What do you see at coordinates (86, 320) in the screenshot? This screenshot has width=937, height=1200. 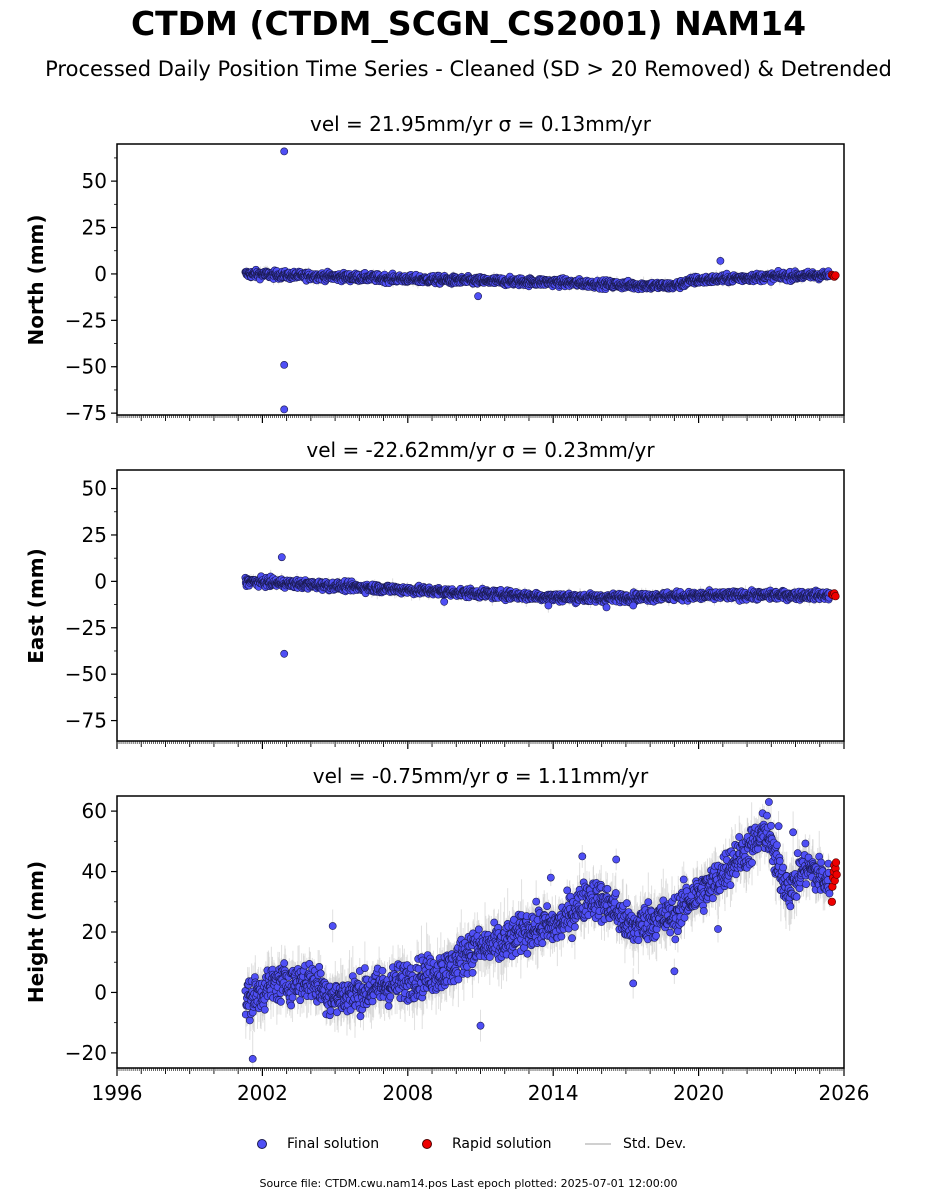 I see `ytick-label: −25` at bounding box center [86, 320].